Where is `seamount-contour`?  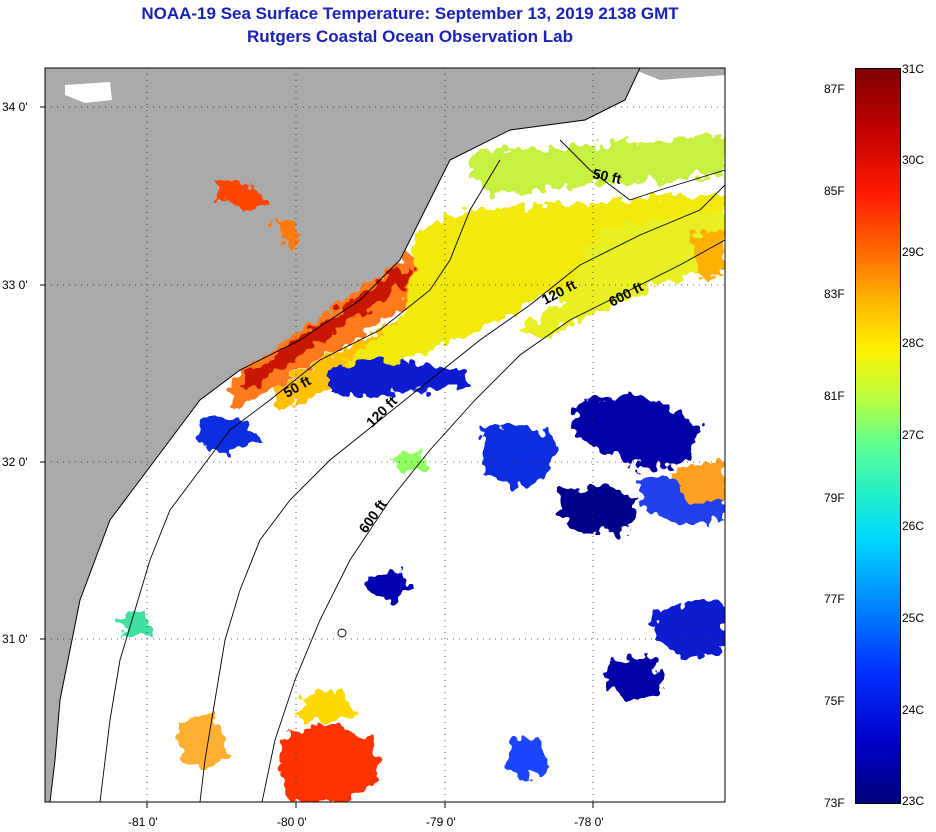 seamount-contour is located at coordinates (342, 633).